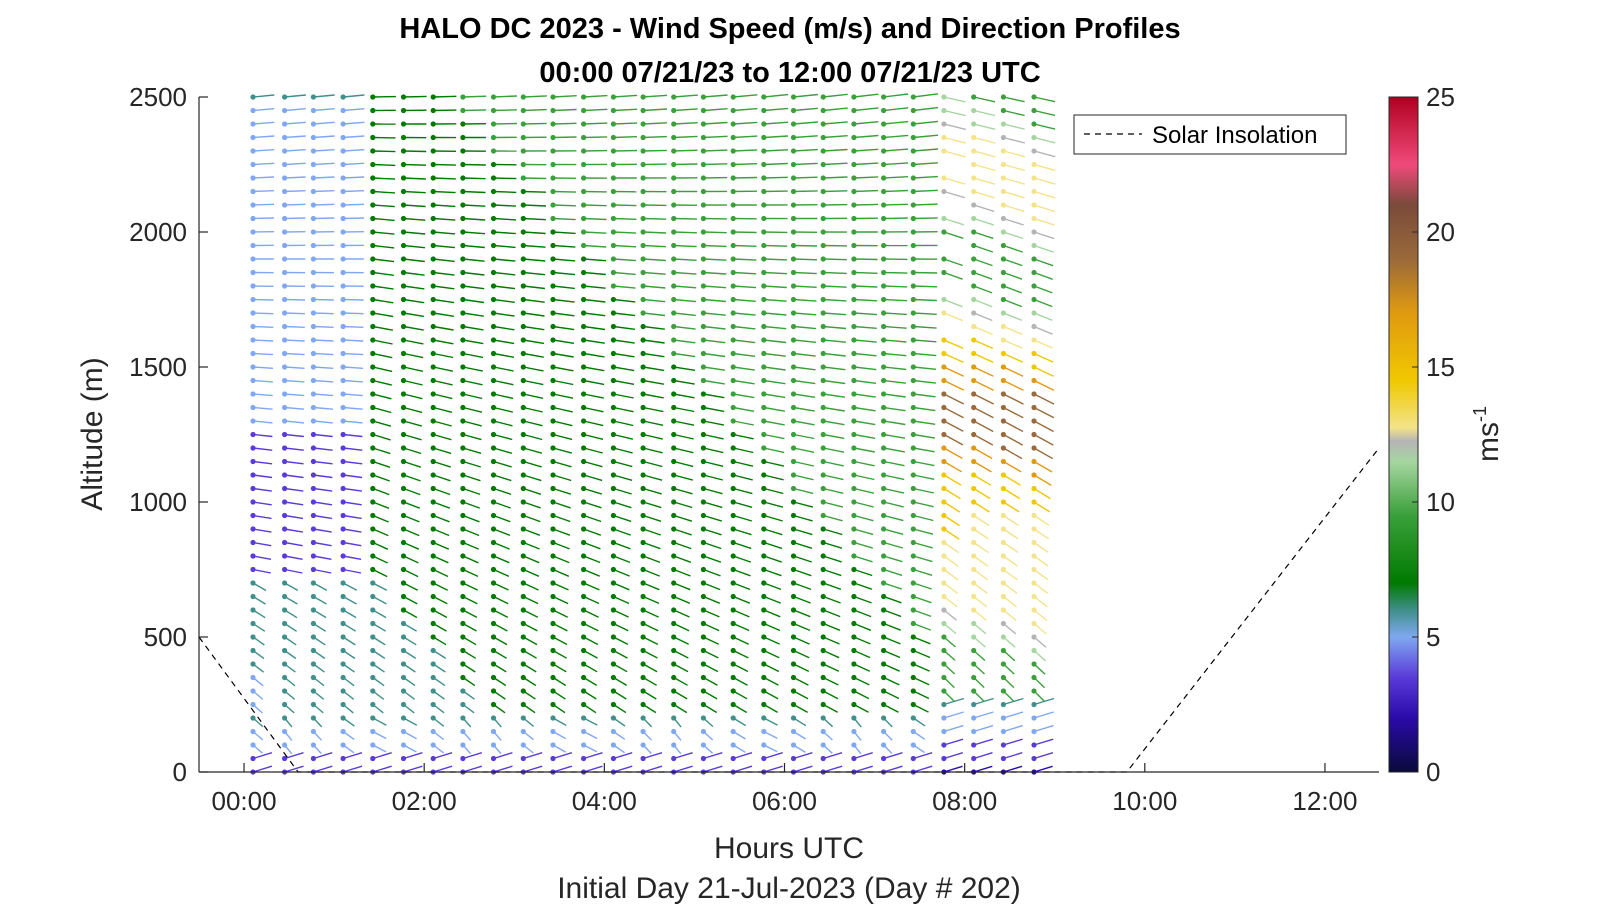 The image size is (1607, 911). What do you see at coordinates (158, 502) in the screenshot?
I see `y-tick-label: 1000` at bounding box center [158, 502].